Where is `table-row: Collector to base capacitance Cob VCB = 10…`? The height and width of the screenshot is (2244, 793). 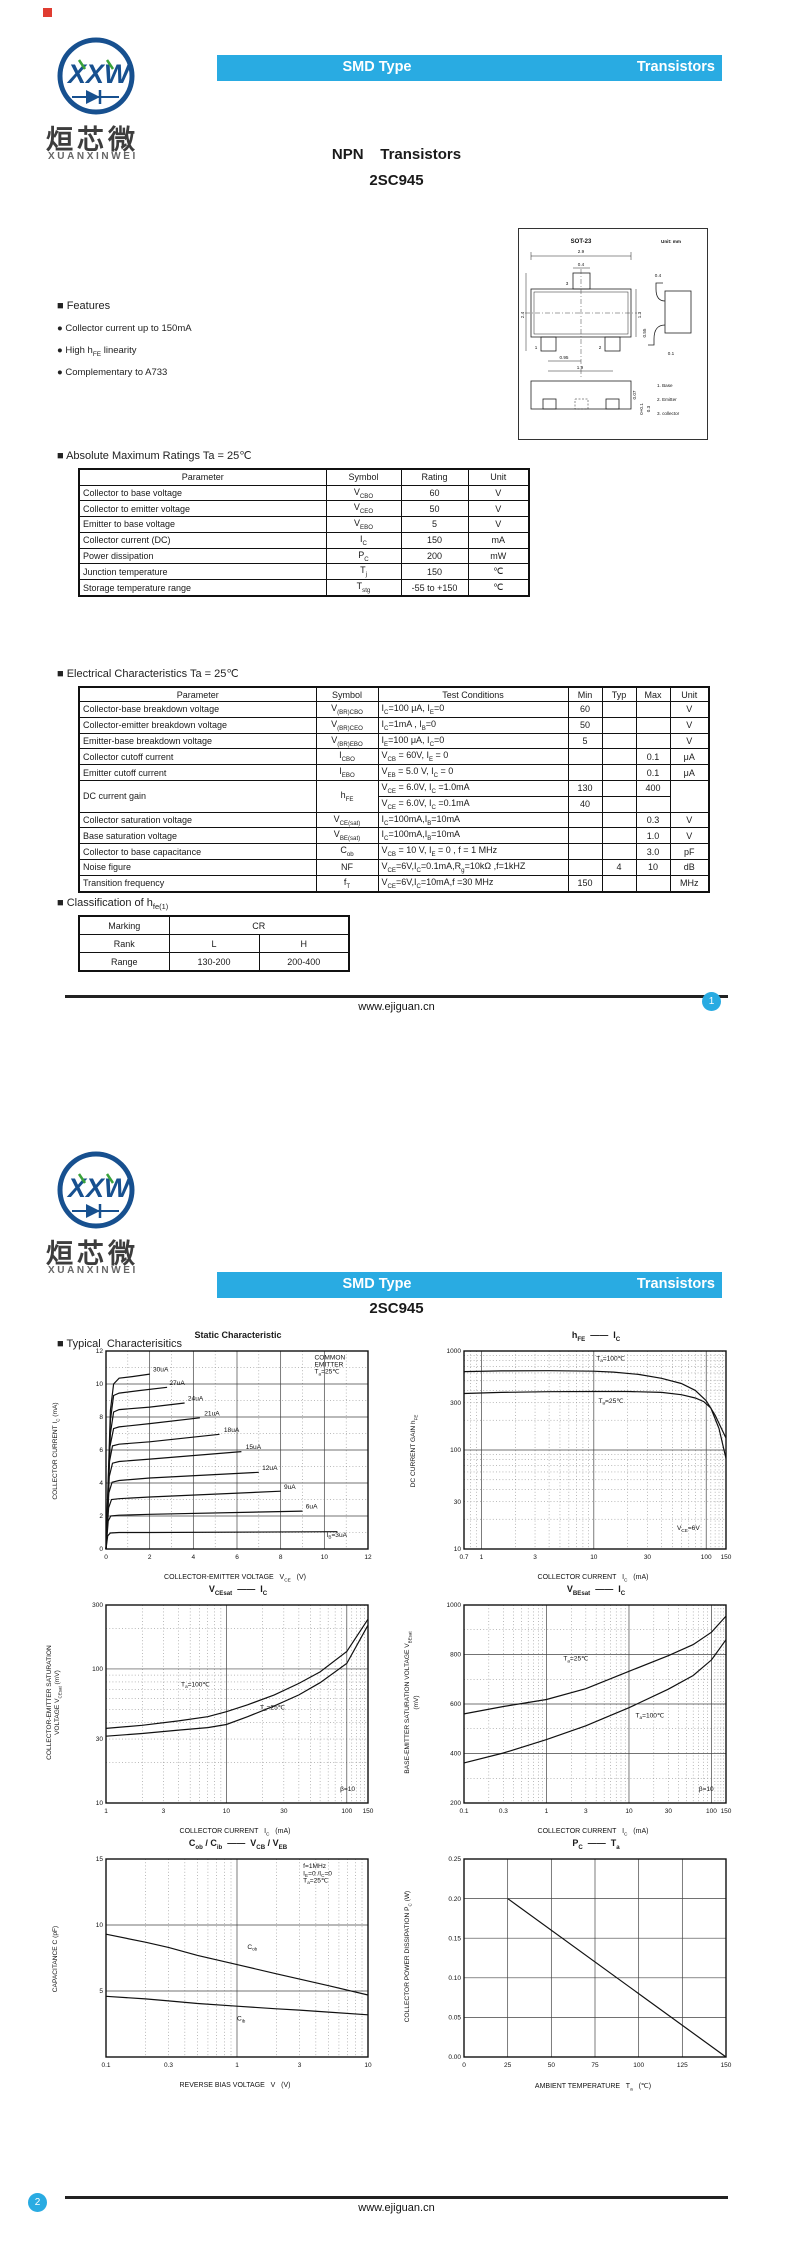
table-row: Collector to base capacitance Cob VCB = 10… is located at coordinates (394, 851).